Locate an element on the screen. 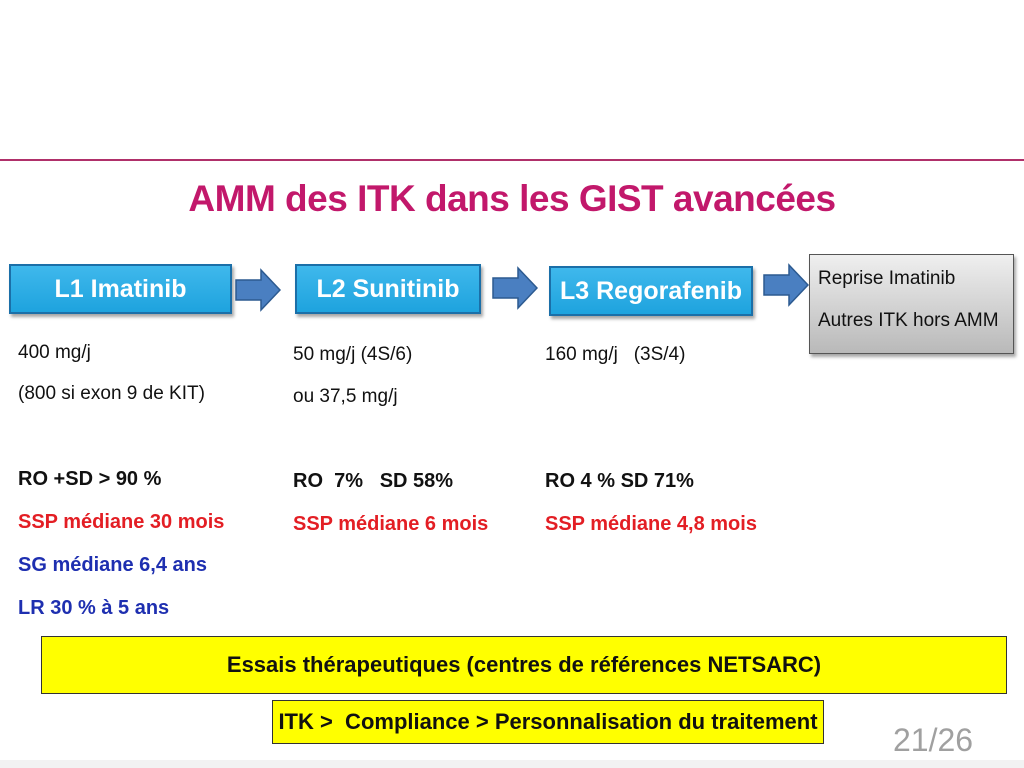  col1-dose: 400 mg/j is located at coordinates (54, 352).